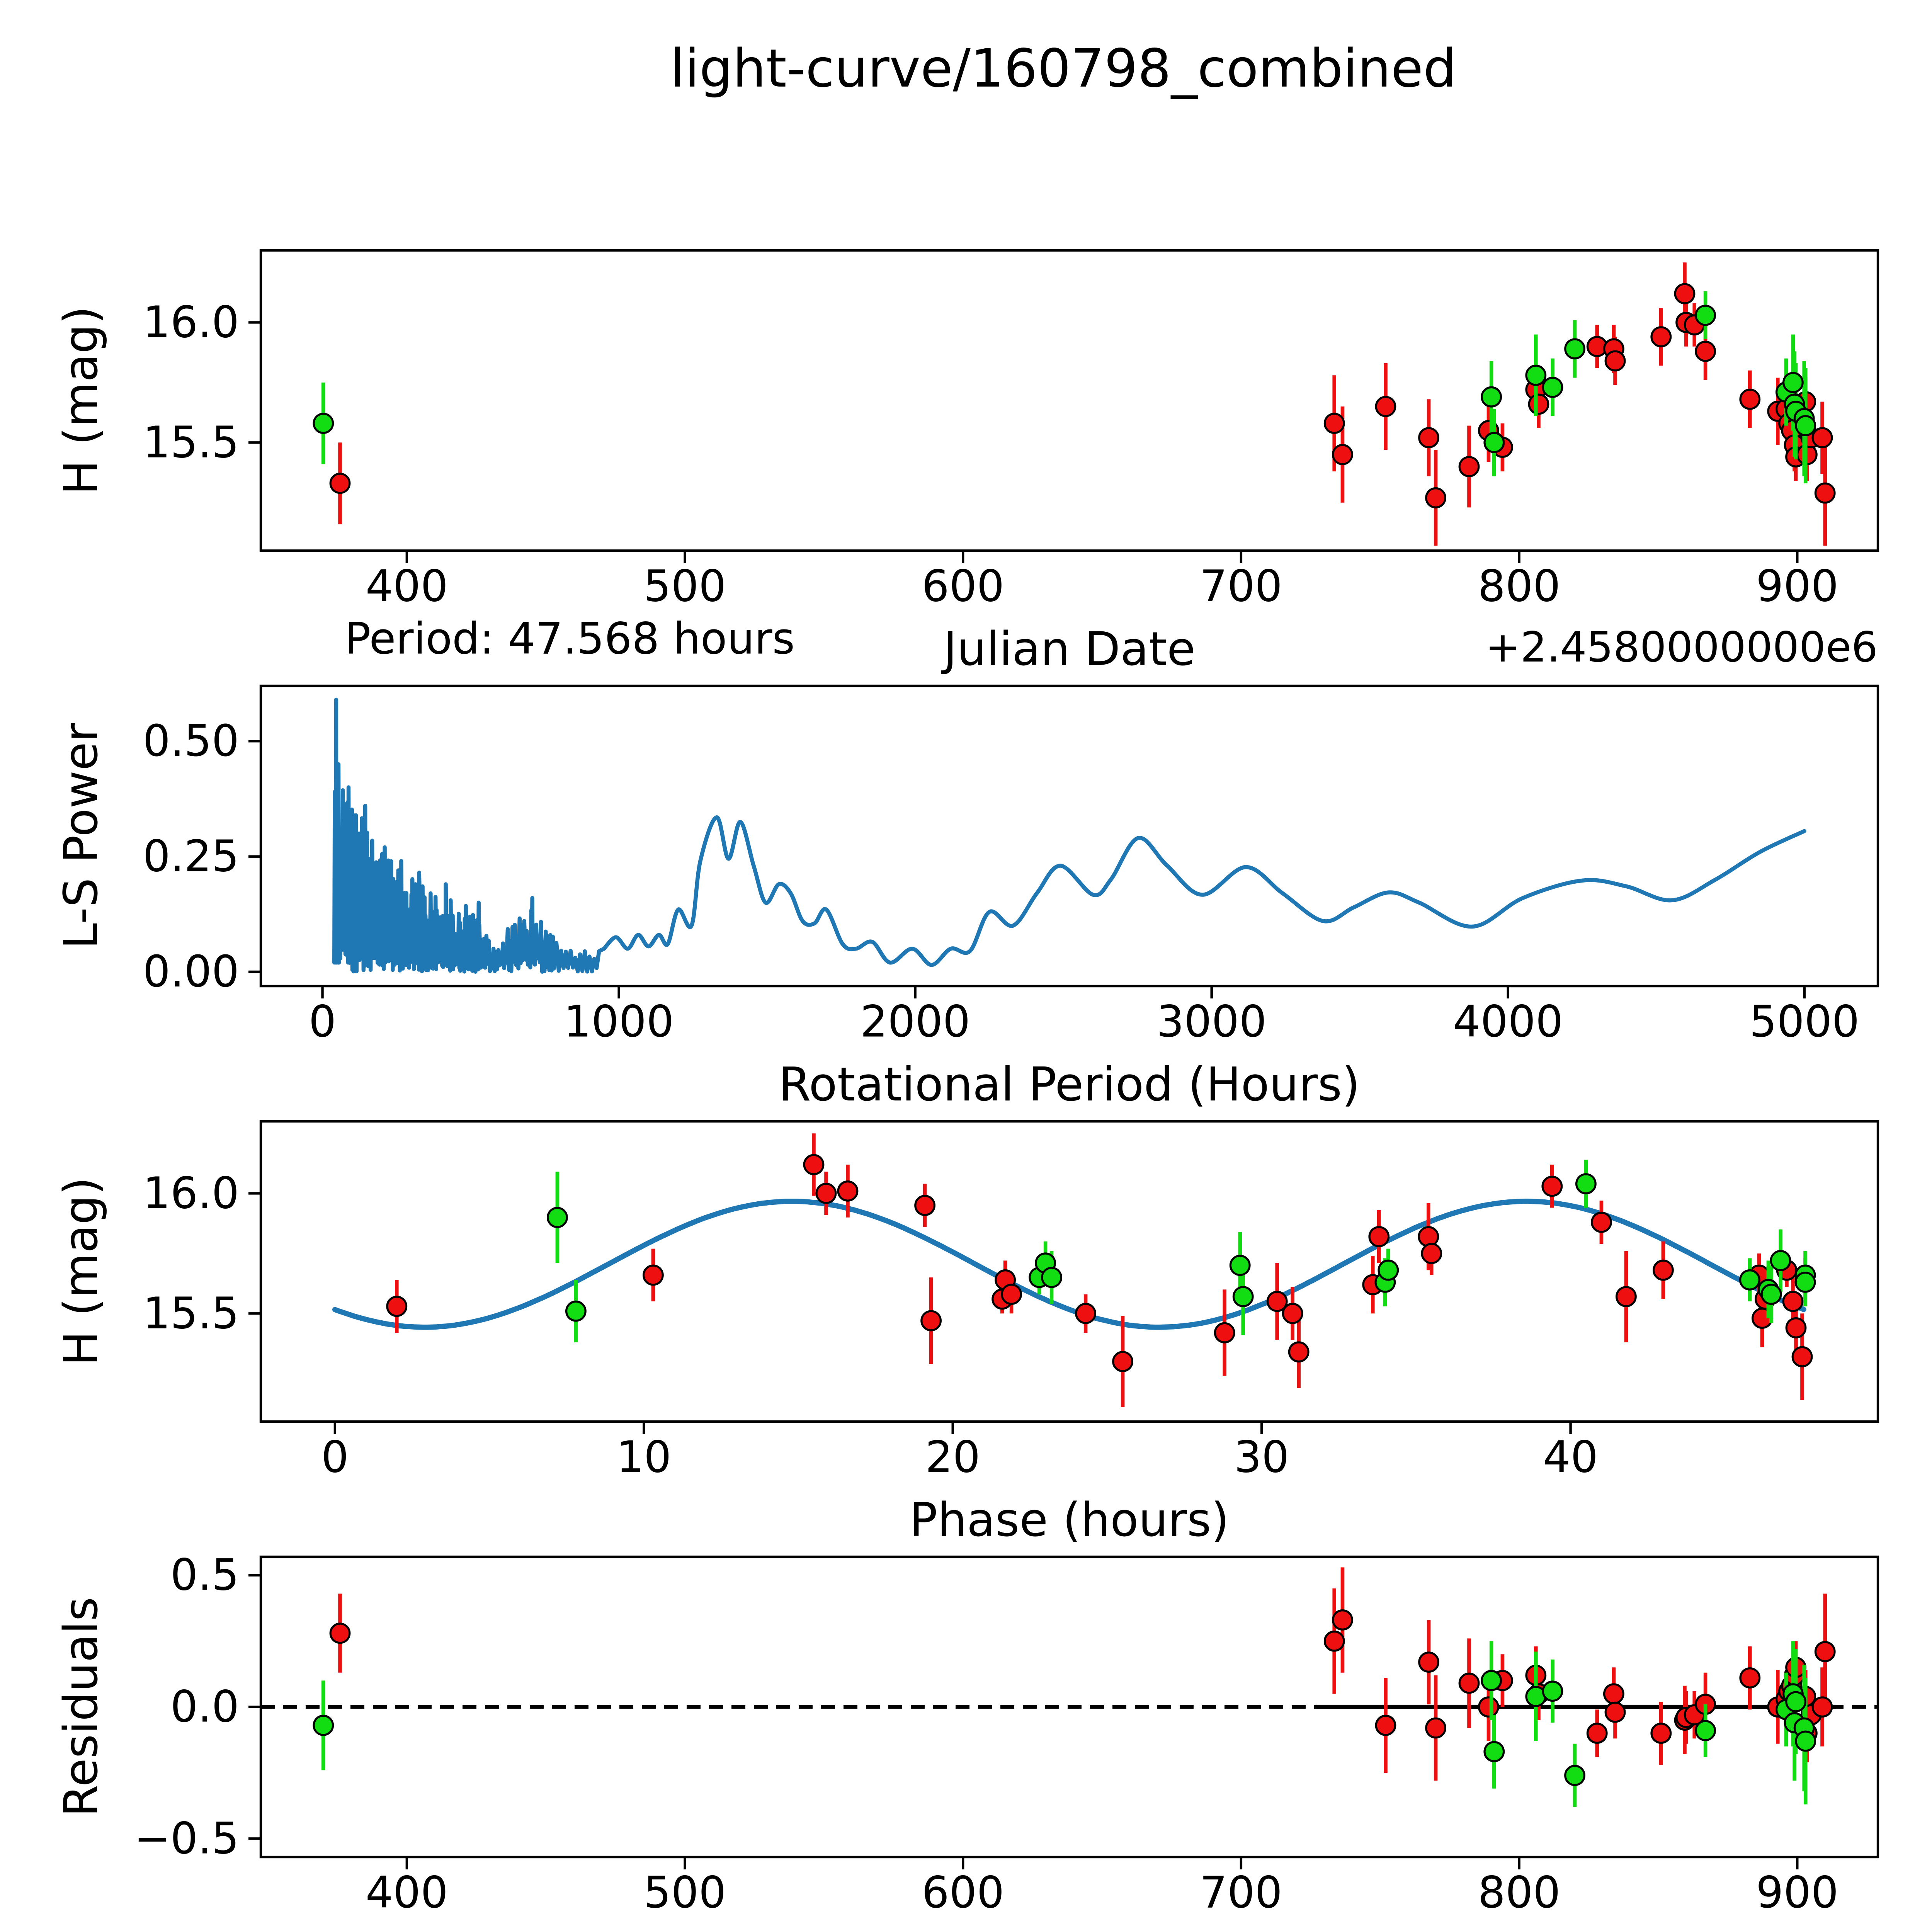 The width and height of the screenshot is (1932, 1932). Describe the element at coordinates (186, 1839) in the screenshot. I see `y-tick-label: −0.5` at that location.